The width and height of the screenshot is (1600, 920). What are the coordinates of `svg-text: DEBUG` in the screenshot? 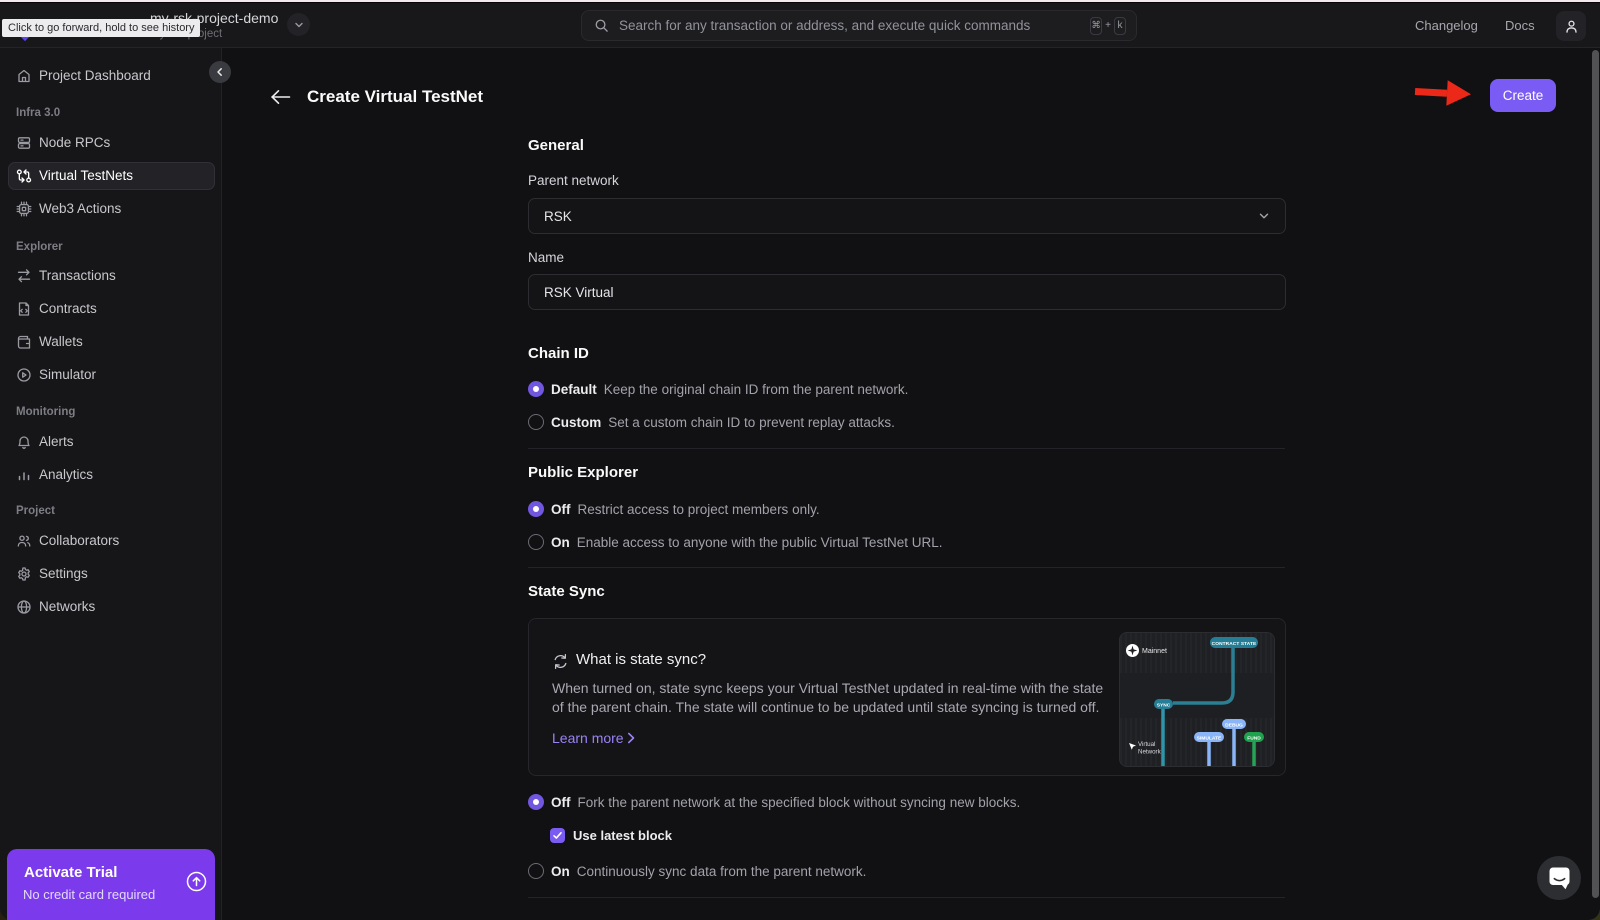 It's located at (1234, 726).